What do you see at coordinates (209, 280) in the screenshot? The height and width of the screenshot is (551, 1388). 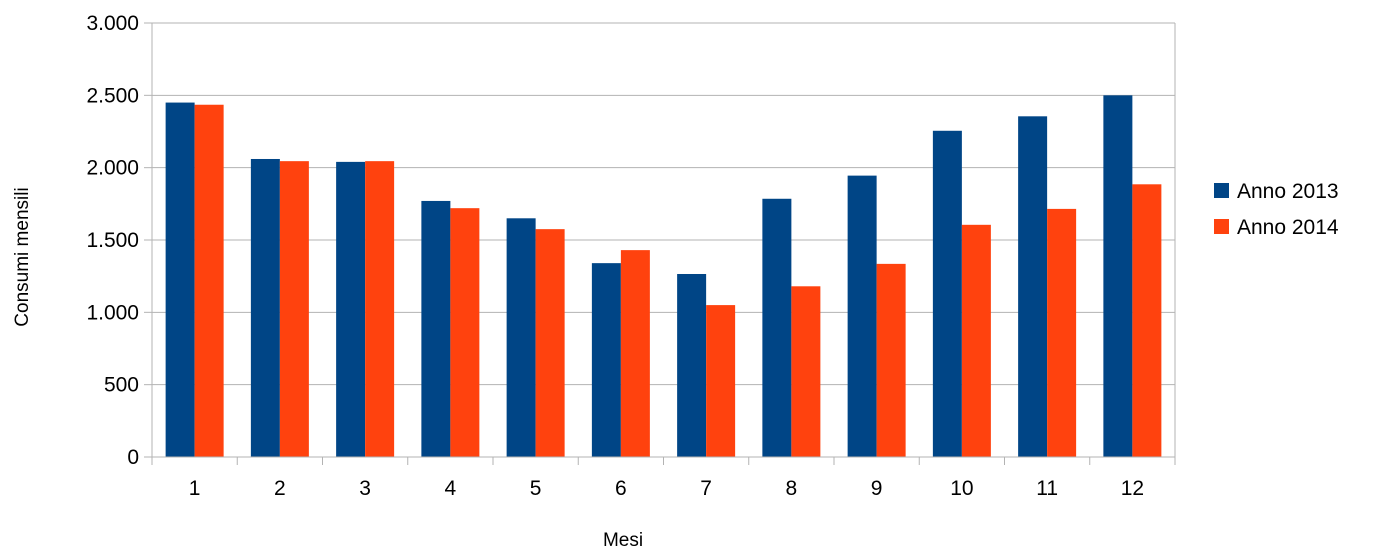 I see `bar-series2-cat1` at bounding box center [209, 280].